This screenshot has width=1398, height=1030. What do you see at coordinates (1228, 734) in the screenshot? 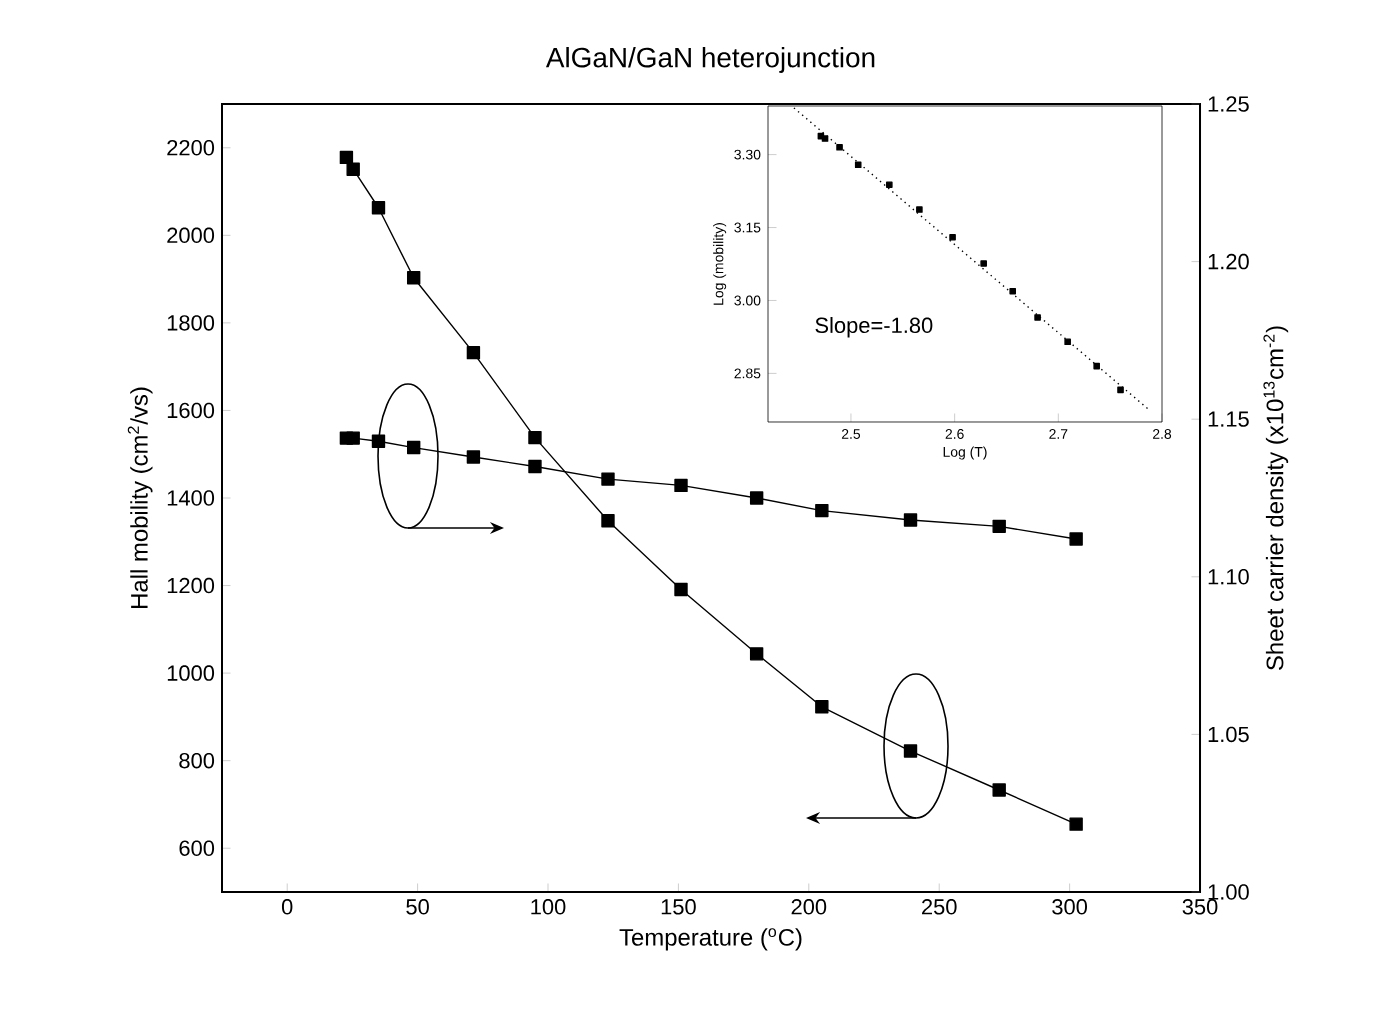
I see `y2-tick-label: 1.05` at bounding box center [1228, 734].